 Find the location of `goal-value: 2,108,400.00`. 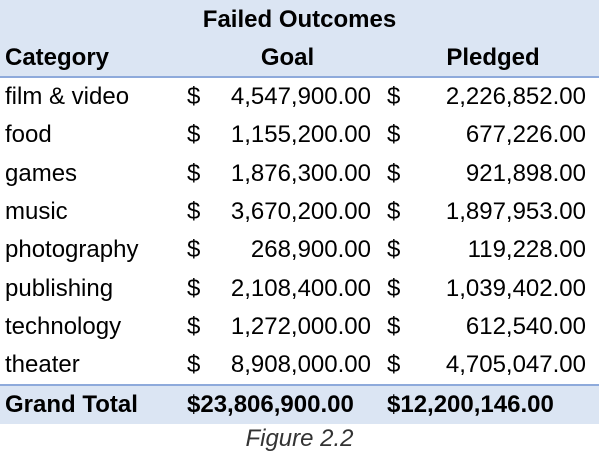

goal-value: 2,108,400.00 is located at coordinates (300, 288).